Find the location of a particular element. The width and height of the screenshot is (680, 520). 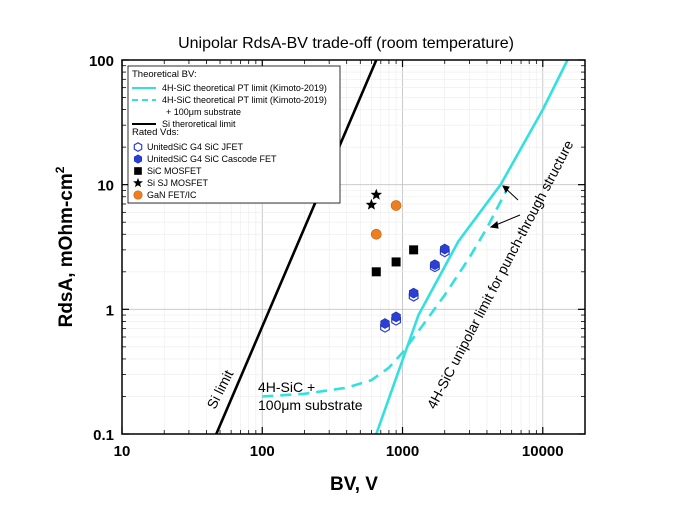

legend-label-pt-sub-2: + 100μm substrate is located at coordinates (203, 112).